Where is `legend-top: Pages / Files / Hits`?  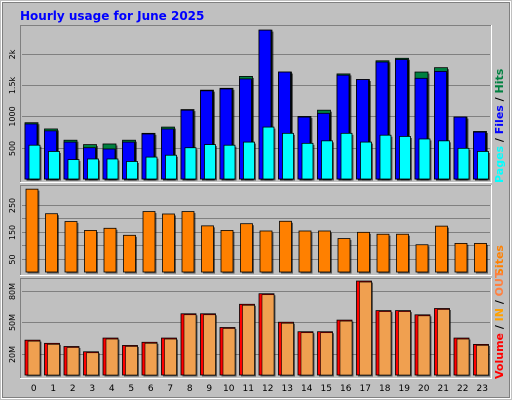
legend-top: Pages / Files / Hits is located at coordinates (499, 125).